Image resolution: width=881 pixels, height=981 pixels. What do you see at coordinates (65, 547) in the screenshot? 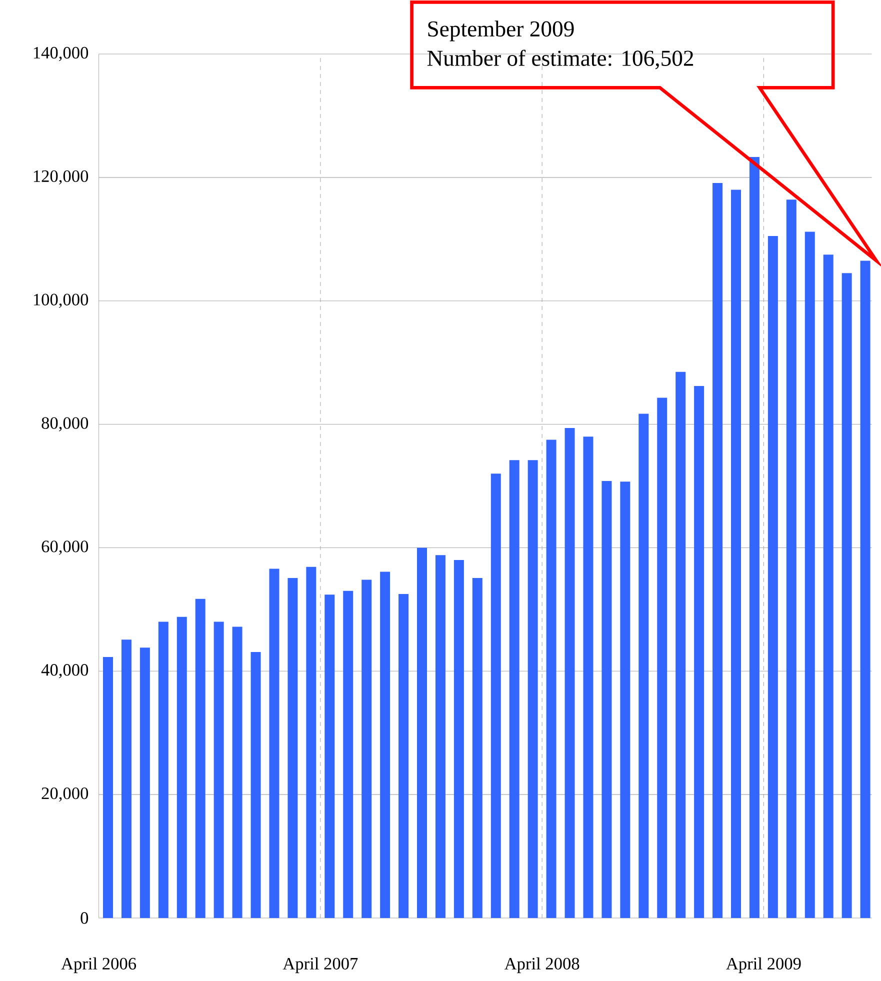
I see `y-tick-label: 60,000` at bounding box center [65, 547].